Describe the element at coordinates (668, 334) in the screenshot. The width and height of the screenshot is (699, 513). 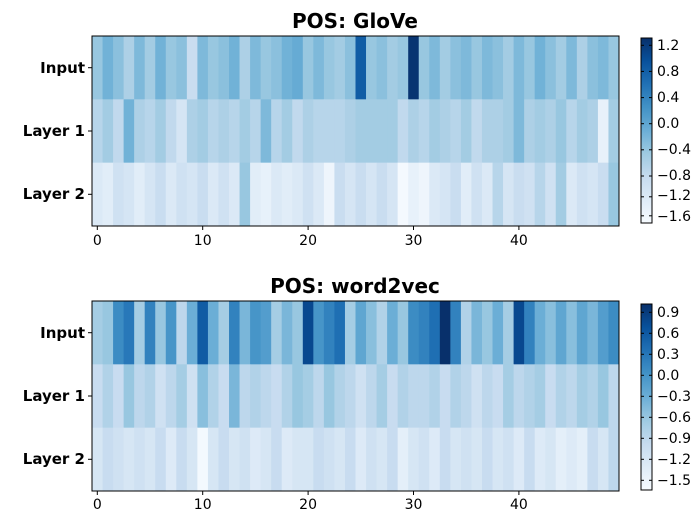
I see `colorbar-tick-label: 0.6` at that location.